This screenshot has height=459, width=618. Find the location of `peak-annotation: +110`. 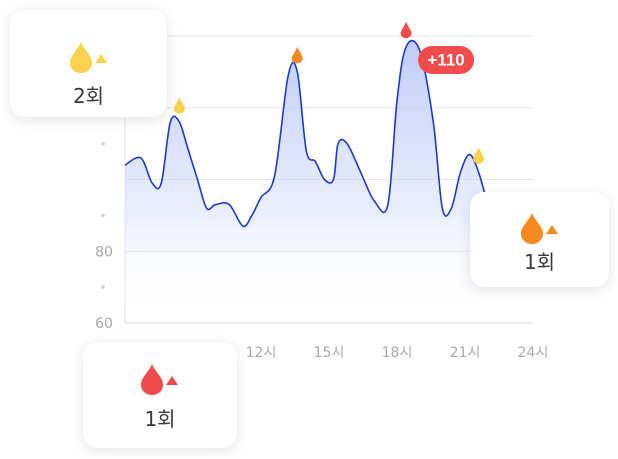

peak-annotation: +110 is located at coordinates (446, 60).